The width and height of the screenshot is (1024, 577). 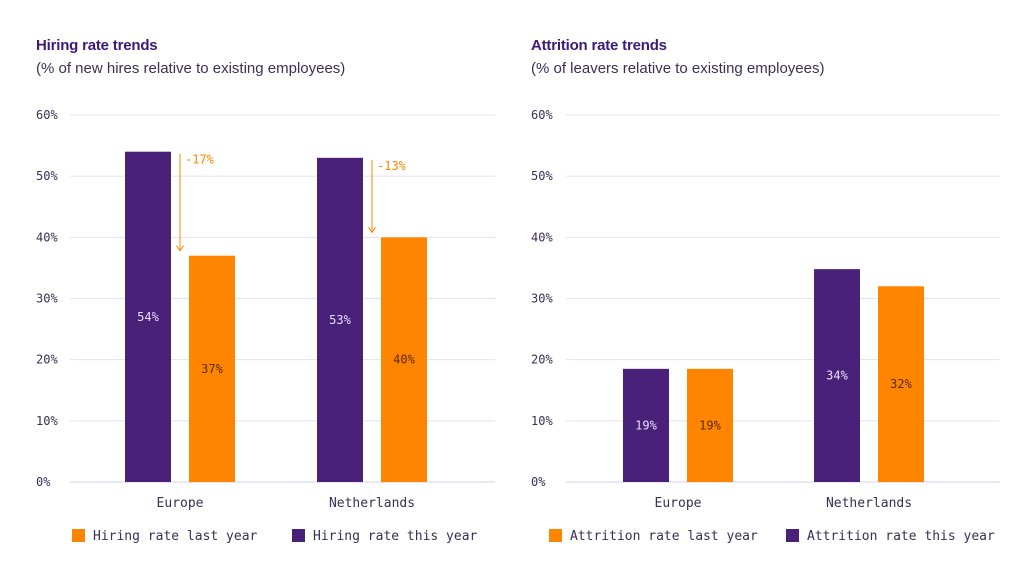 What do you see at coordinates (869, 503) in the screenshot?
I see `attrition-category-label: Netherlands` at bounding box center [869, 503].